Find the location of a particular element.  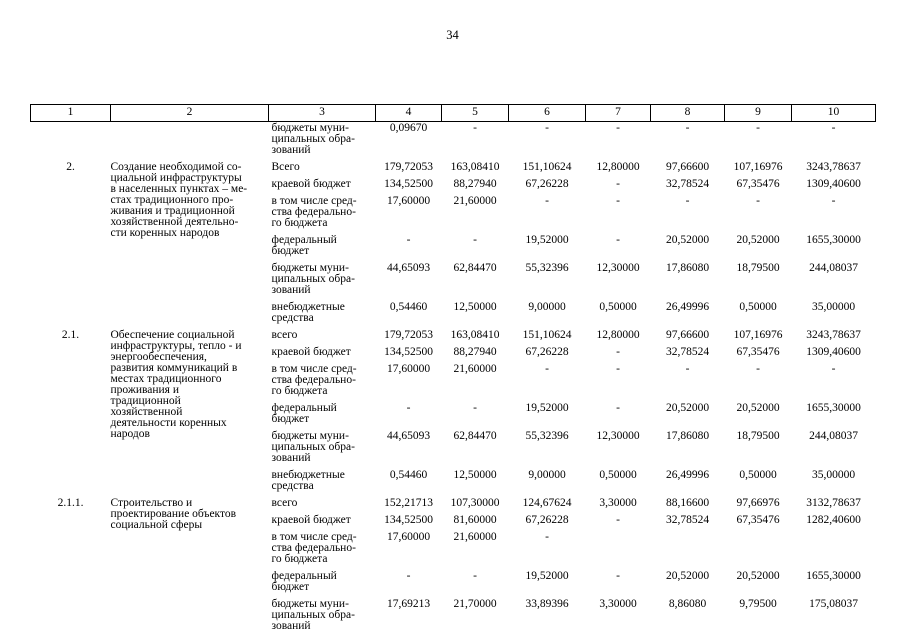

budget-source-cell: всего is located at coordinates (284, 503).